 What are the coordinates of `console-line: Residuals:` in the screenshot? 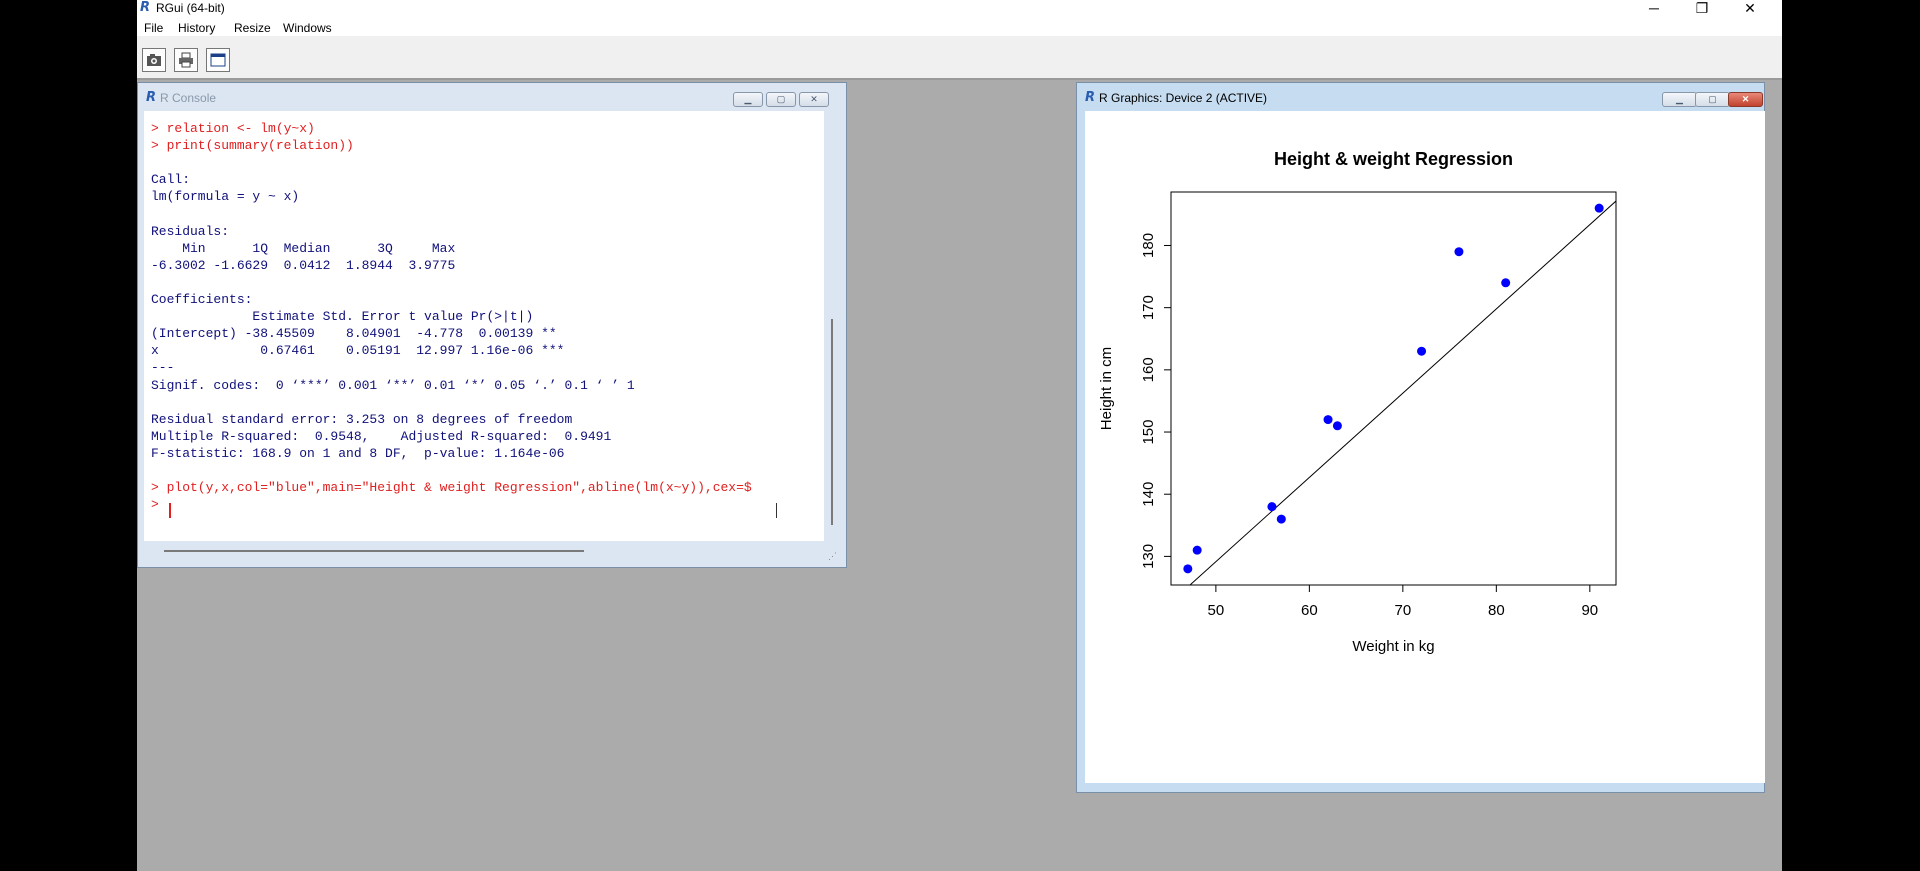 It's located at (190, 231).